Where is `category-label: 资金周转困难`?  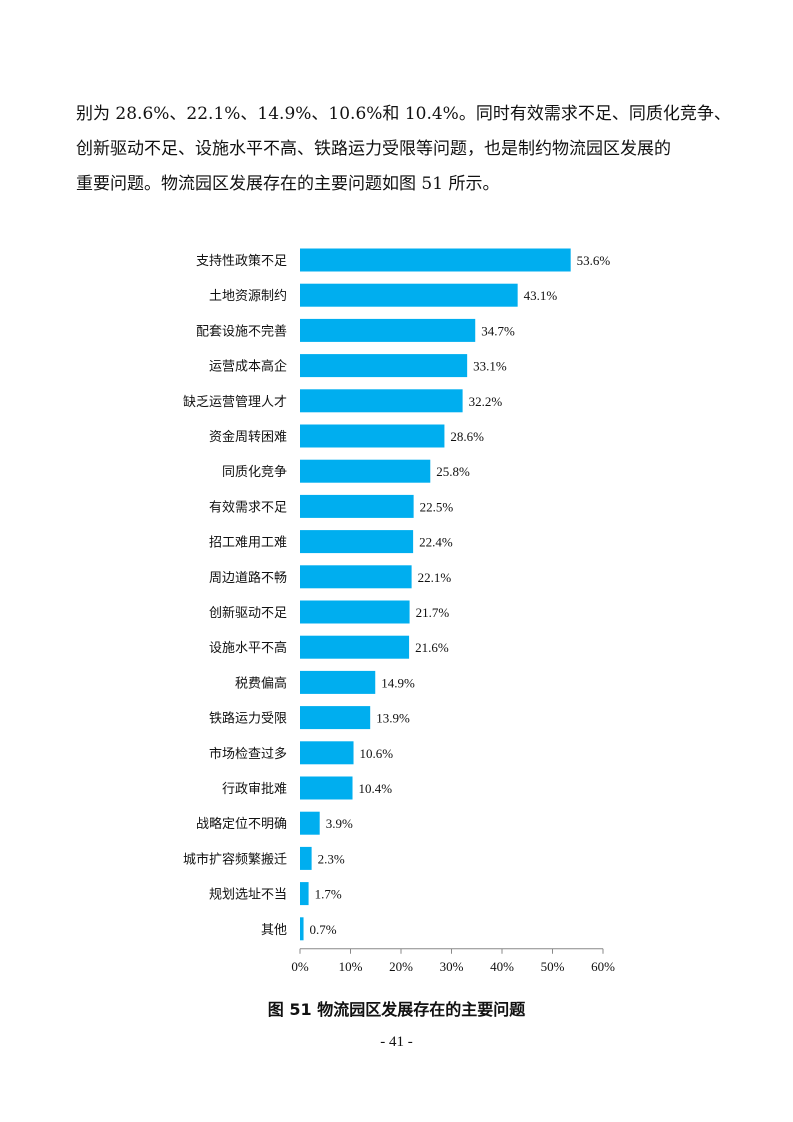
category-label: 资金周转困难 is located at coordinates (248, 437).